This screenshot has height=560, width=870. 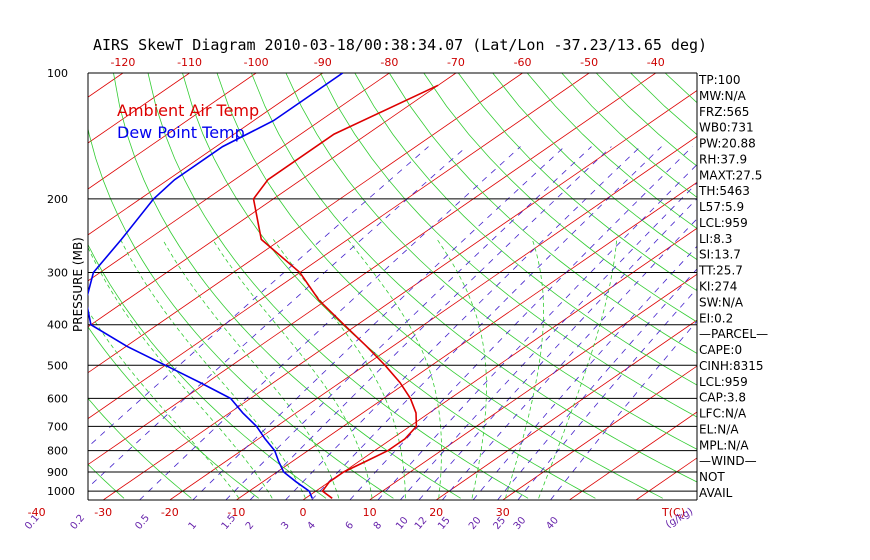 I want to click on index-label: MPL:N/A, so click(x=724, y=445).